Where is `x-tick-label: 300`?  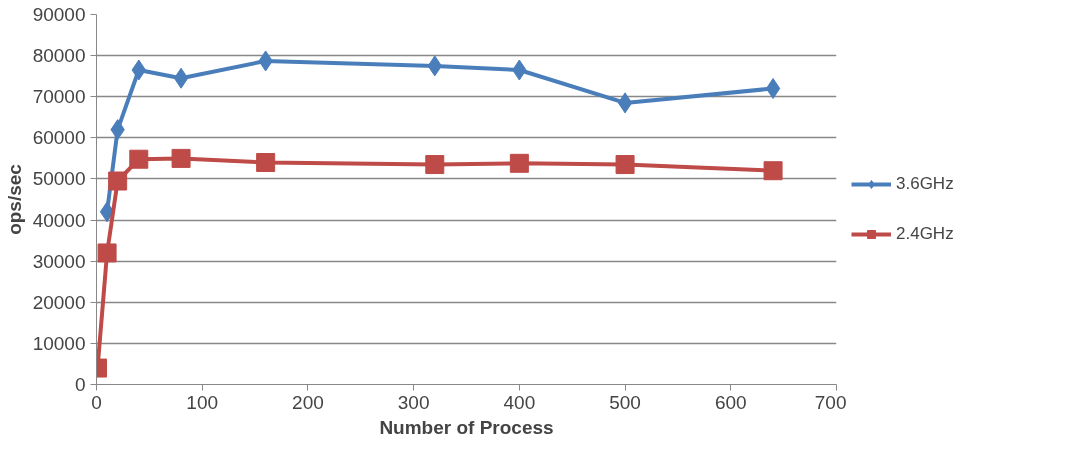
x-tick-label: 300 is located at coordinates (413, 402).